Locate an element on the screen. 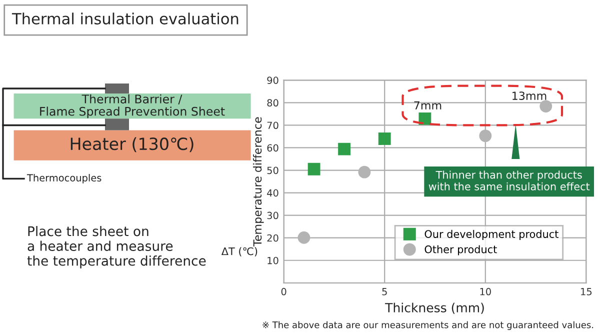 The width and height of the screenshot is (600, 334). x-tick-label: 0 is located at coordinates (283, 292).